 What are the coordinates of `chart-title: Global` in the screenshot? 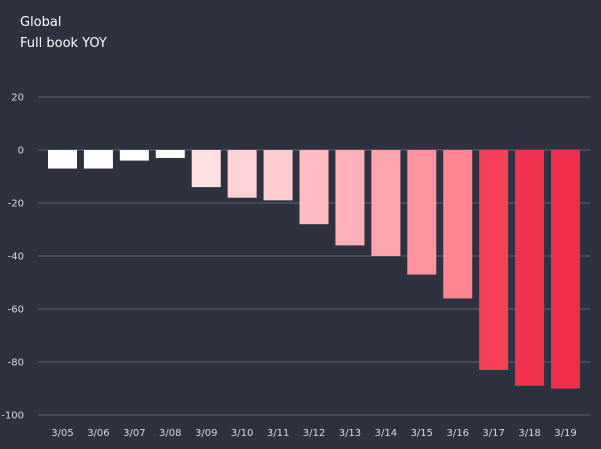 It's located at (41, 22).